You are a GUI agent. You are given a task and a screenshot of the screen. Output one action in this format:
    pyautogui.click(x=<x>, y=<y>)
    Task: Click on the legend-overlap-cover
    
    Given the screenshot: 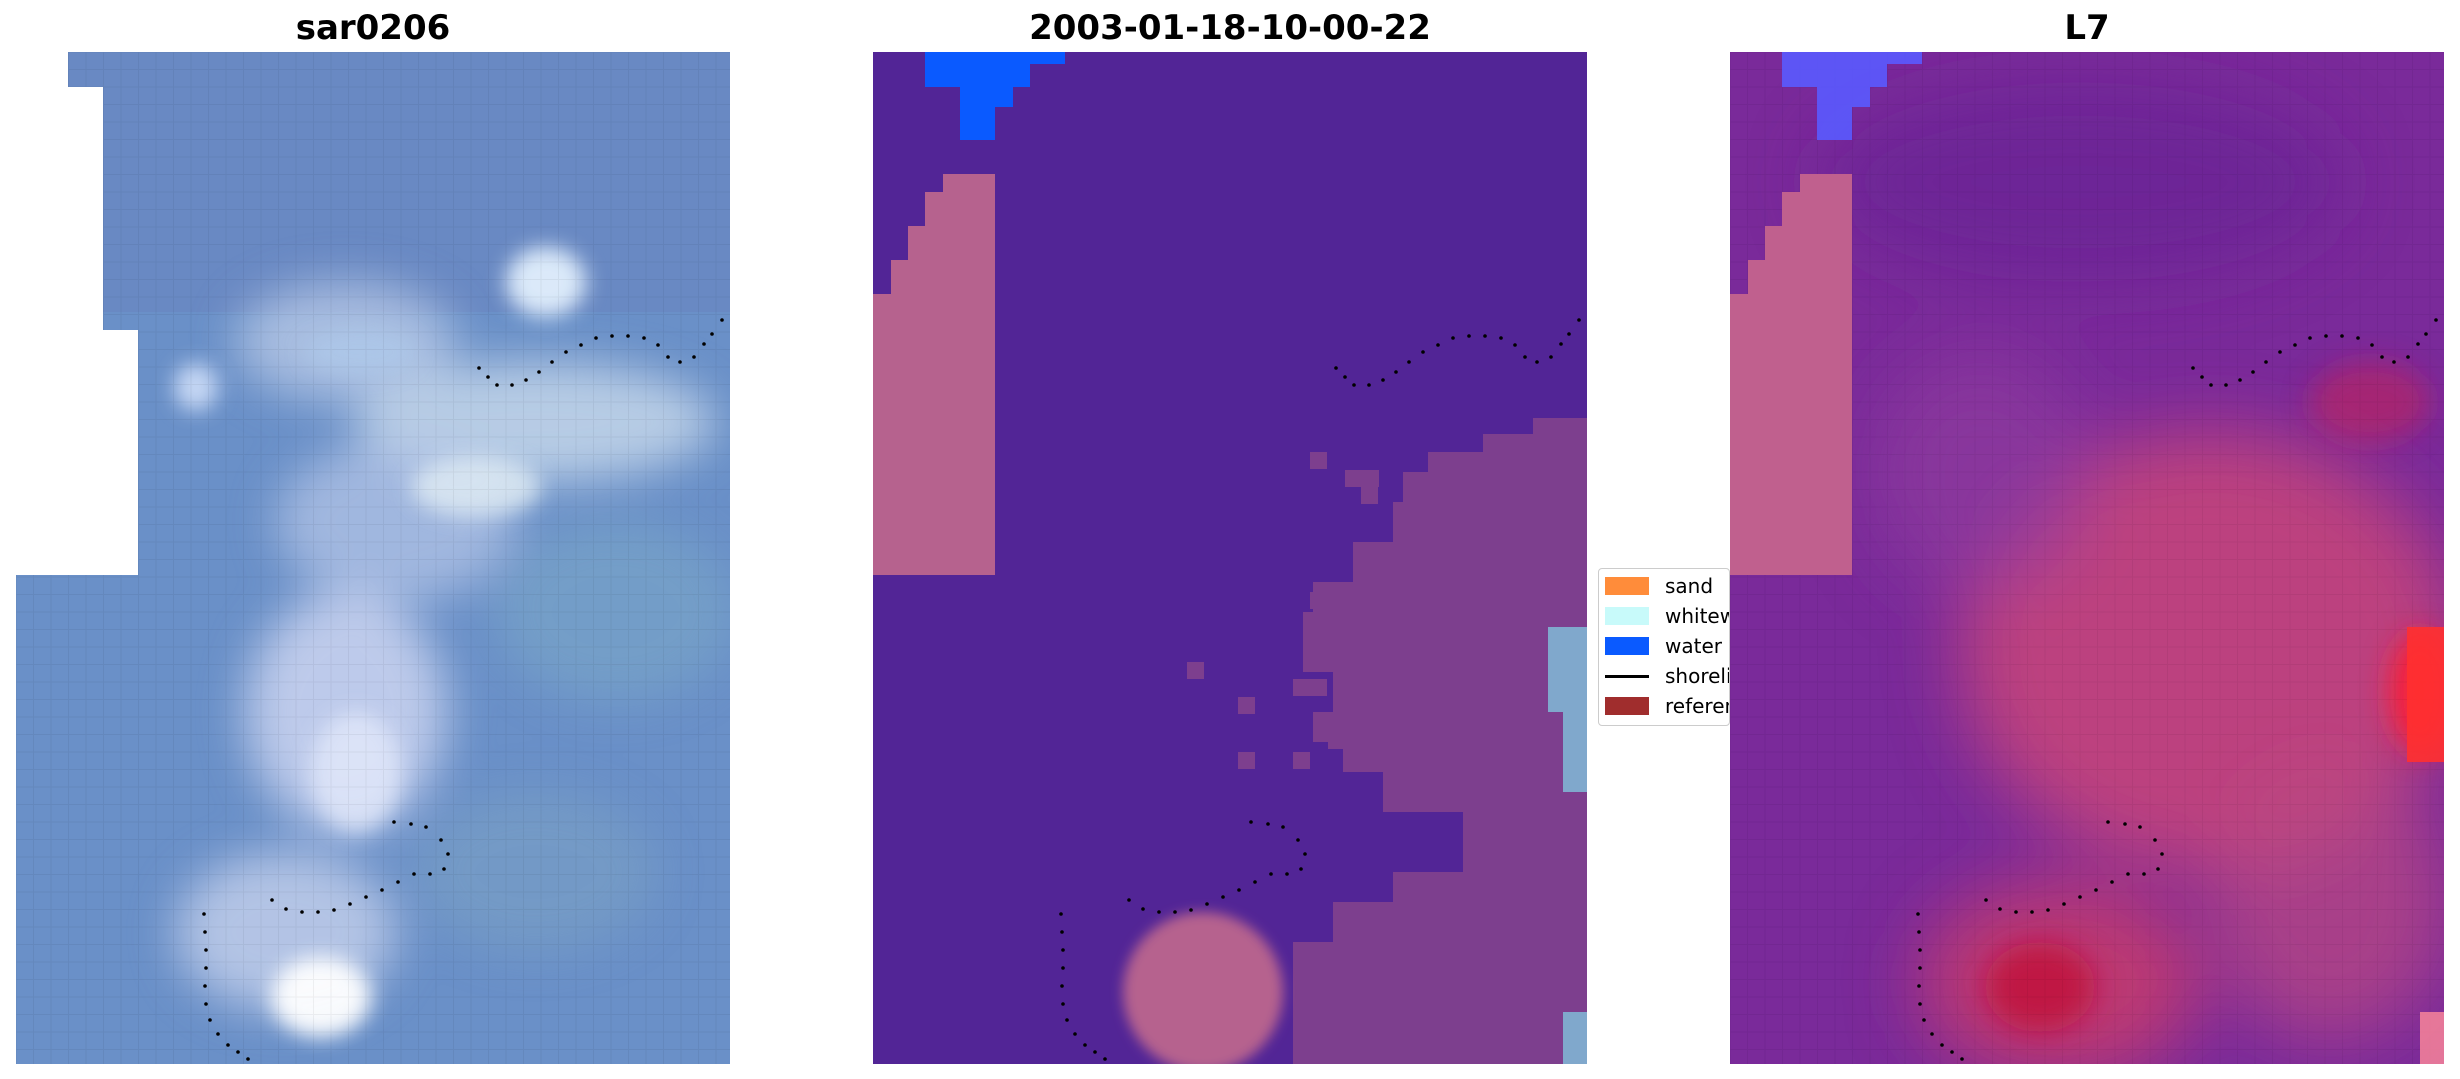 What is the action you would take?
    pyautogui.click(x=1735, y=647)
    